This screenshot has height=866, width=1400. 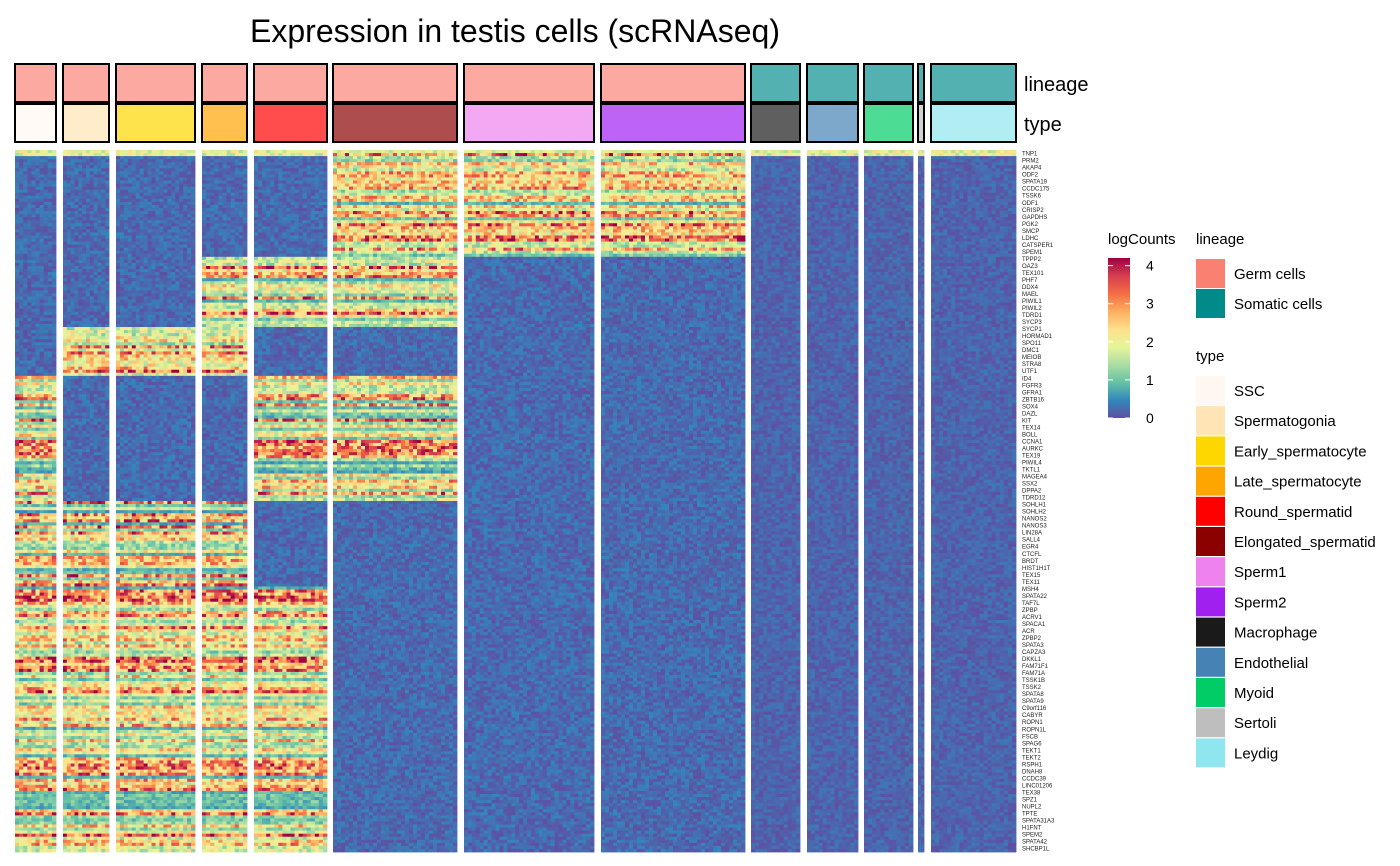 What do you see at coordinates (832, 123) in the screenshot?
I see `type-cell-endothelial` at bounding box center [832, 123].